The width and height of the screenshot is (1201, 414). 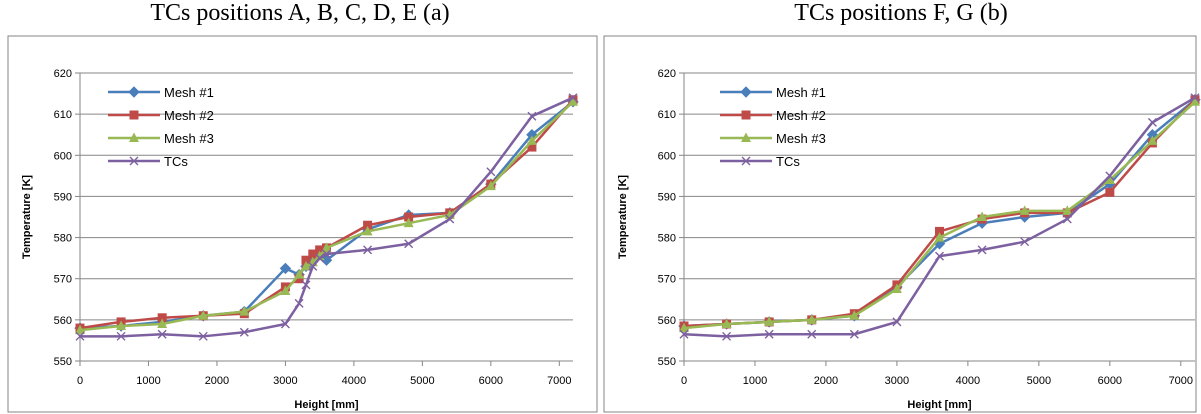 I want to click on chart-b-xtick-label: 0, so click(x=684, y=381).